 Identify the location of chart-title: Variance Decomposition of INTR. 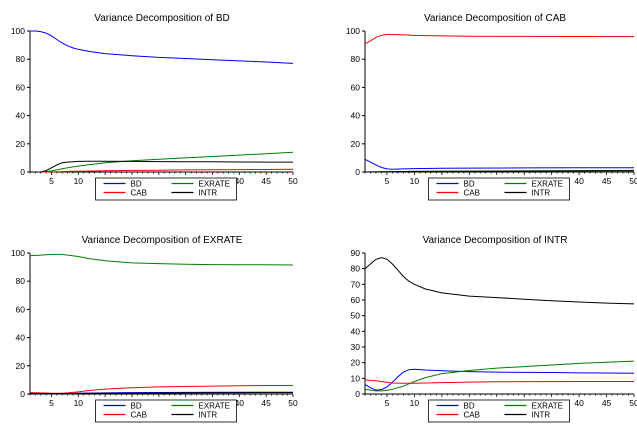
(495, 240).